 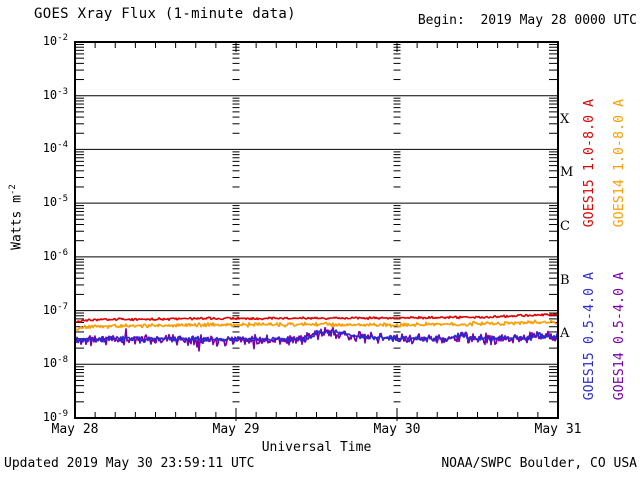 I want to click on x-tick-label: May 28, so click(x=75, y=429).